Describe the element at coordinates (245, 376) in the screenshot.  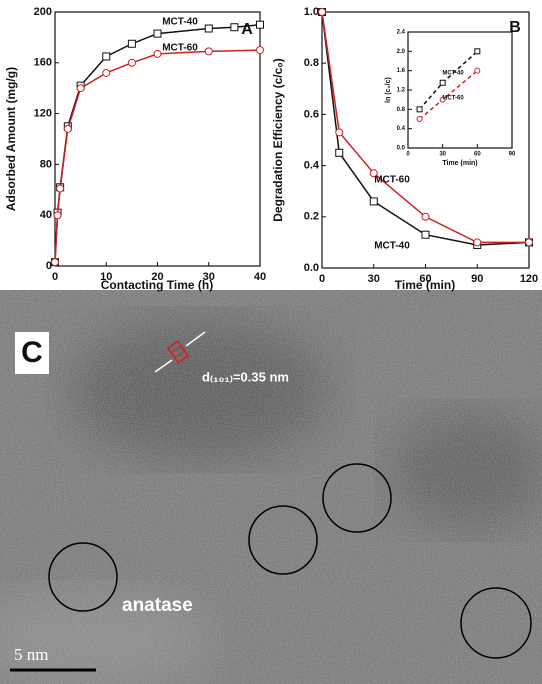
I see `lattice-label: d₍₁₀₁₎=0.35 nm` at that location.